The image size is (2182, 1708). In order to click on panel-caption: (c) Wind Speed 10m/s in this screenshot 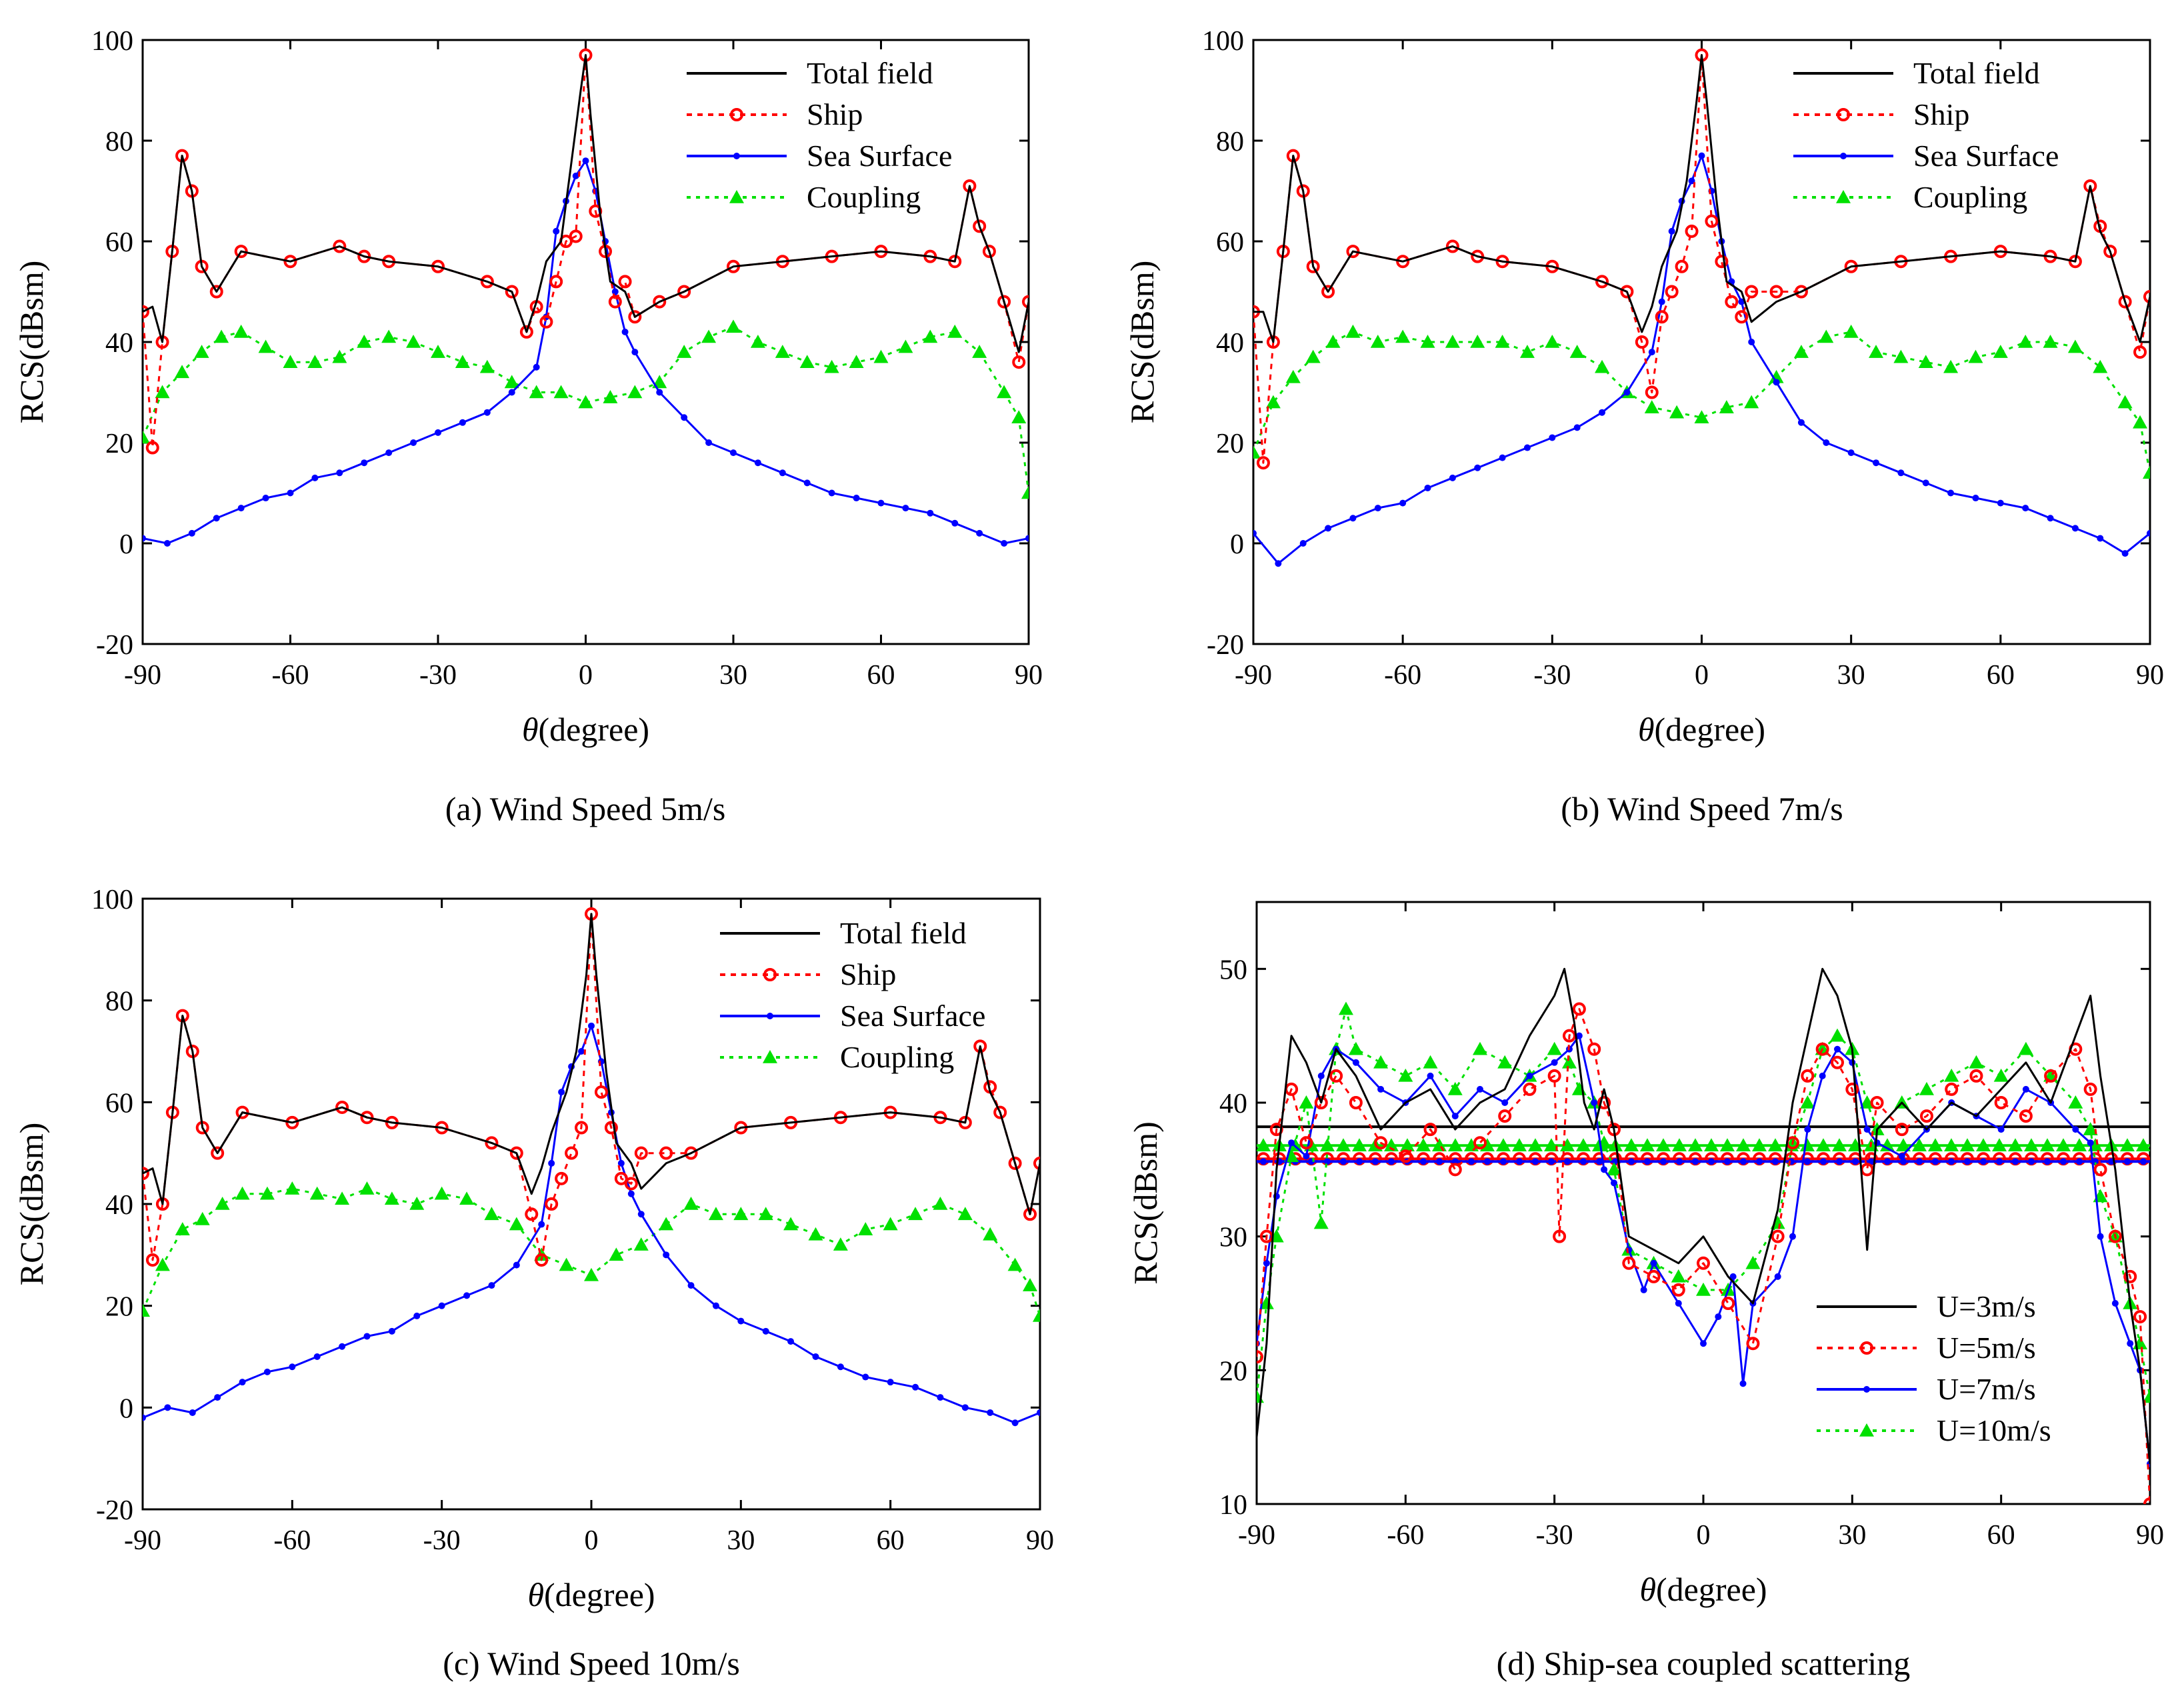, I will do `click(591, 1663)`.